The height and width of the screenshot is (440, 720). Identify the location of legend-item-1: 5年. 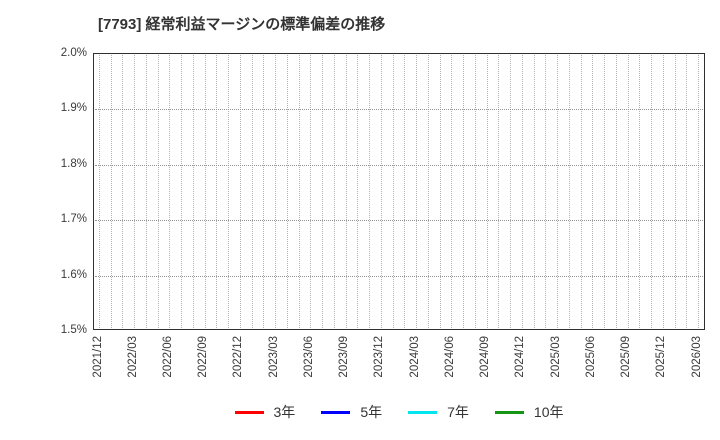
(351, 412).